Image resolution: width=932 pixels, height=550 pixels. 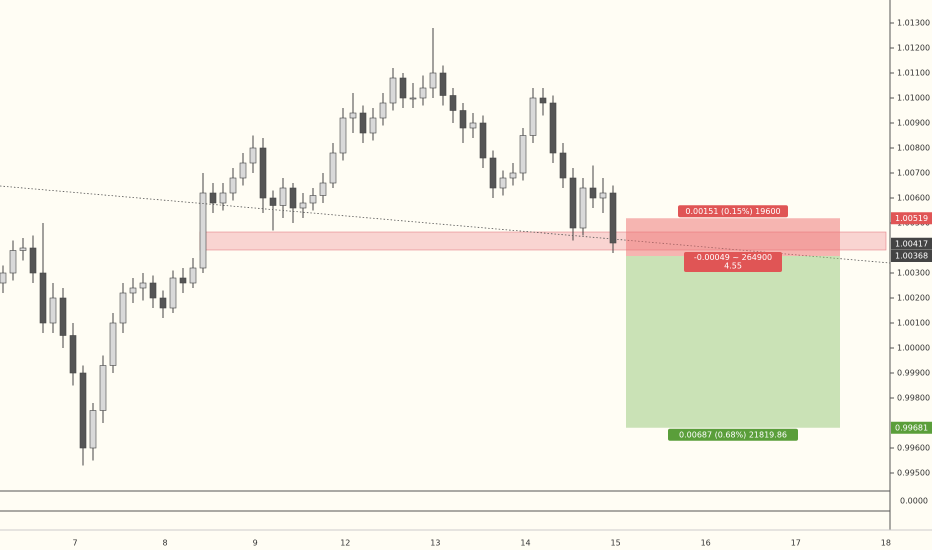 What do you see at coordinates (913, 23) in the screenshot?
I see `y-tick-label: 1.01300` at bounding box center [913, 23].